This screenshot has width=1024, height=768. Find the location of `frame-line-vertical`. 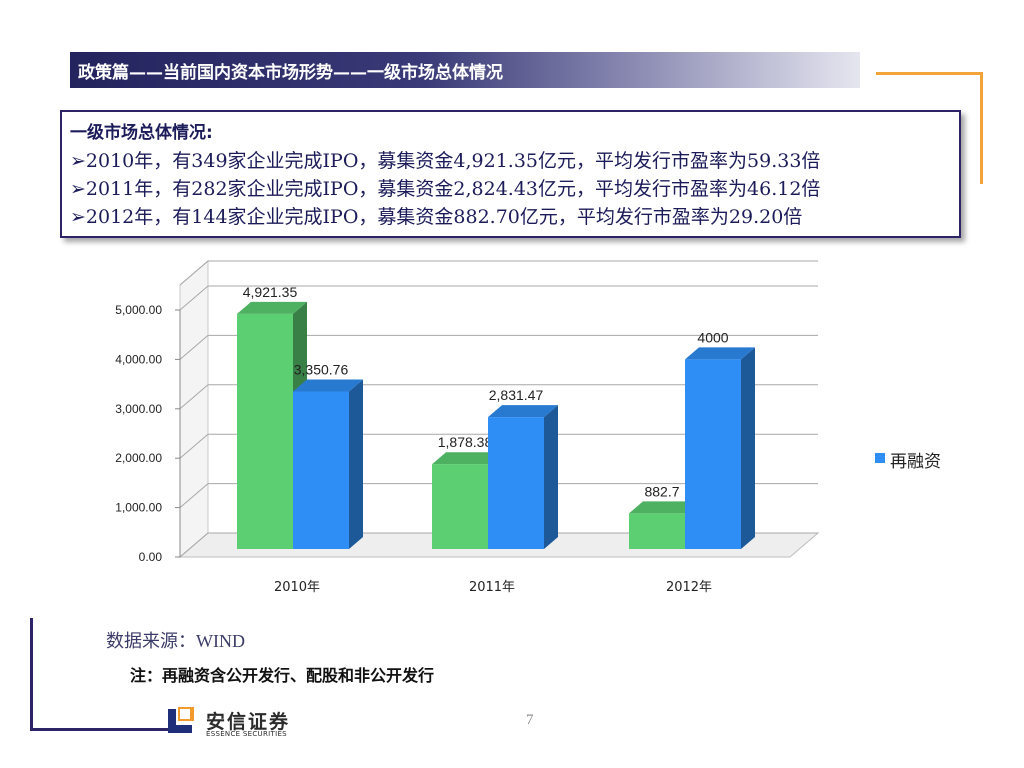

frame-line-vertical is located at coordinates (31, 674).